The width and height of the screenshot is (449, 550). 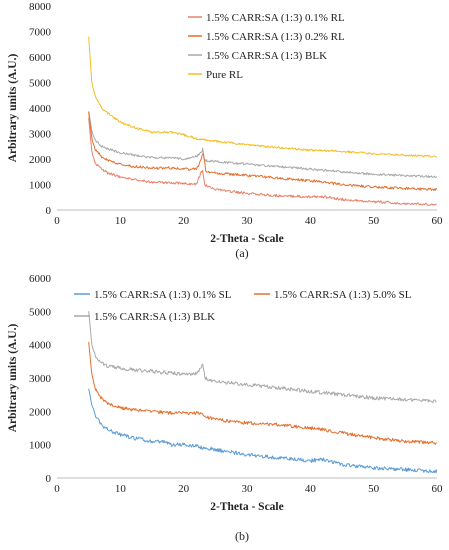 What do you see at coordinates (343, 295) in the screenshot?
I see `legend-label: 1.5% CARR:SA (1:3) 5.0% SL` at bounding box center [343, 295].